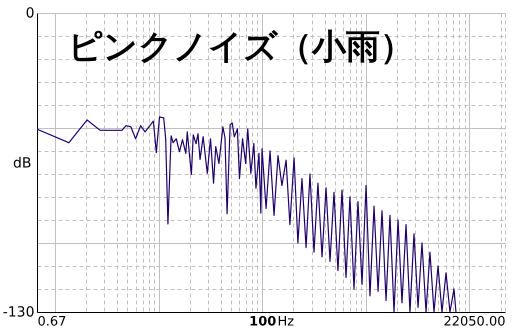  Describe the element at coordinates (30, 14) in the screenshot. I see `y-tick-label: 0` at that location.